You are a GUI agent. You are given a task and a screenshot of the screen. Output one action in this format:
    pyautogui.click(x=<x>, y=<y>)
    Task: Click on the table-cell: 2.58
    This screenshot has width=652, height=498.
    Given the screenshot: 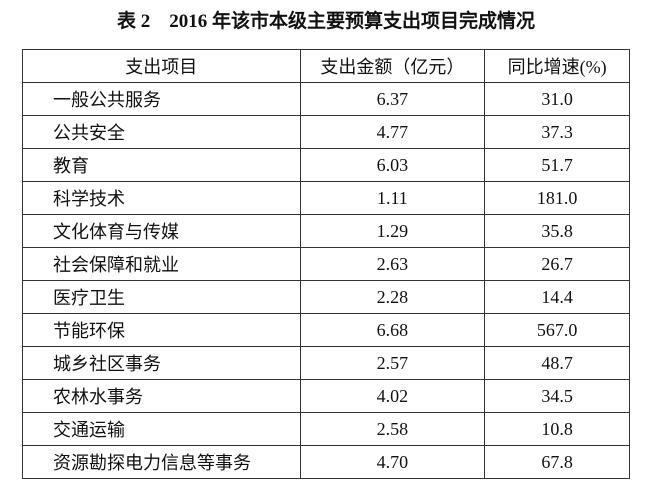 What is the action you would take?
    pyautogui.click(x=392, y=429)
    